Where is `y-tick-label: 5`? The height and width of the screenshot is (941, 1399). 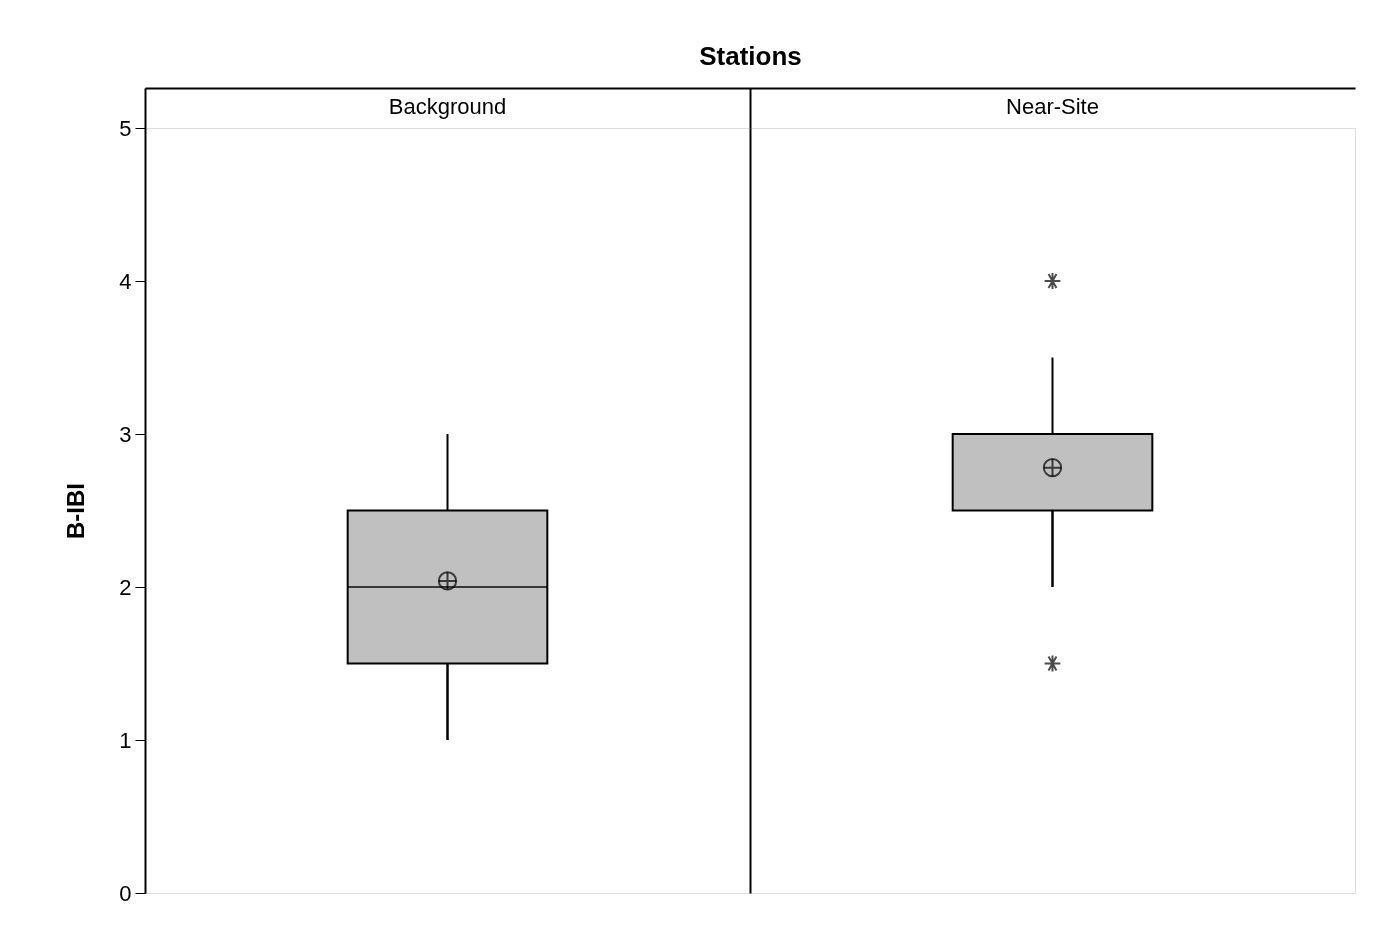
y-tick-label: 5 is located at coordinates (125, 128).